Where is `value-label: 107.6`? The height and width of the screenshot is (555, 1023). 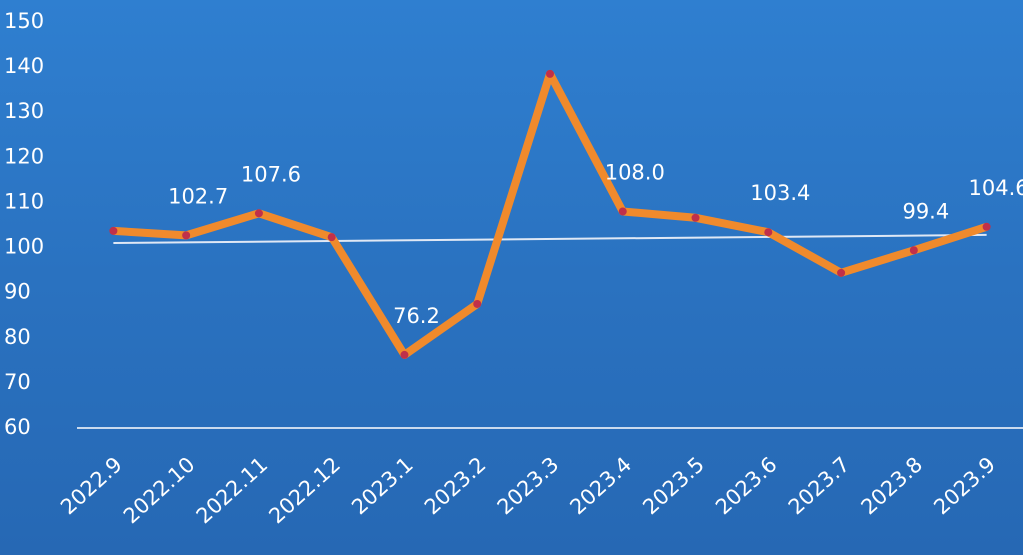 value-label: 107.6 is located at coordinates (271, 174).